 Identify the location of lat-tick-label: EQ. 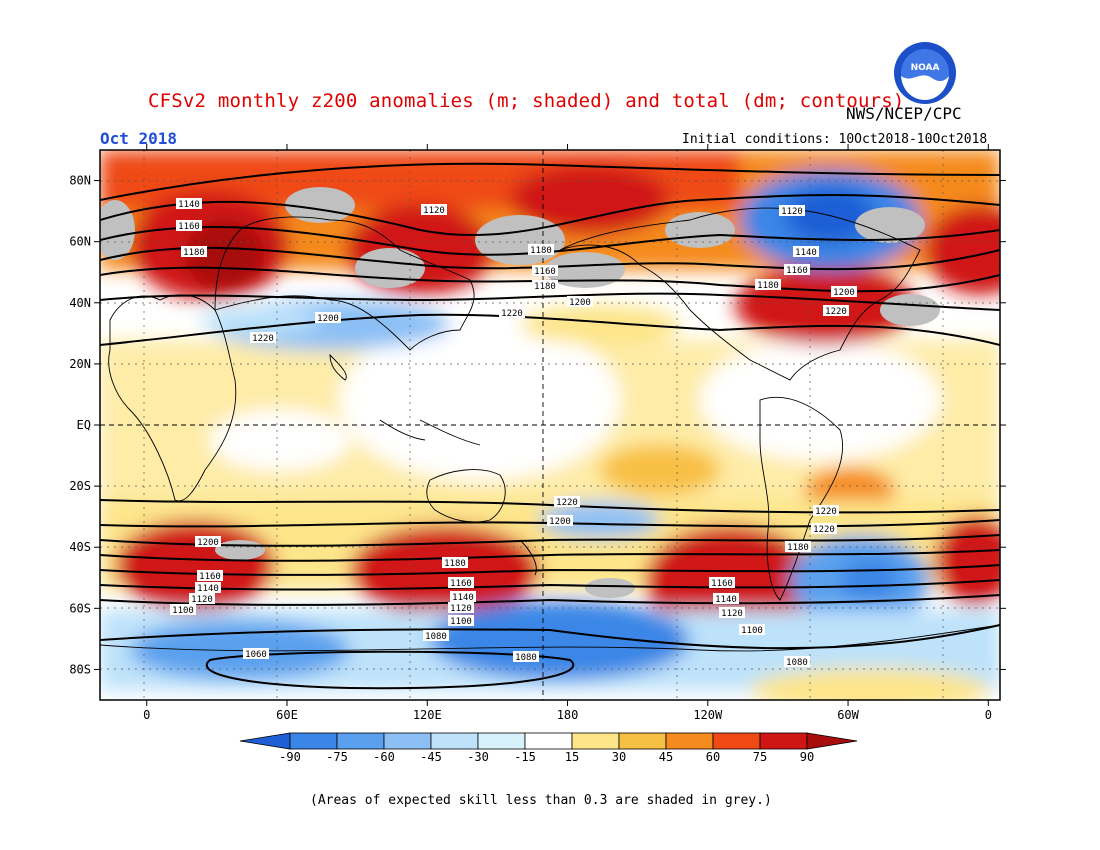
(84, 425).